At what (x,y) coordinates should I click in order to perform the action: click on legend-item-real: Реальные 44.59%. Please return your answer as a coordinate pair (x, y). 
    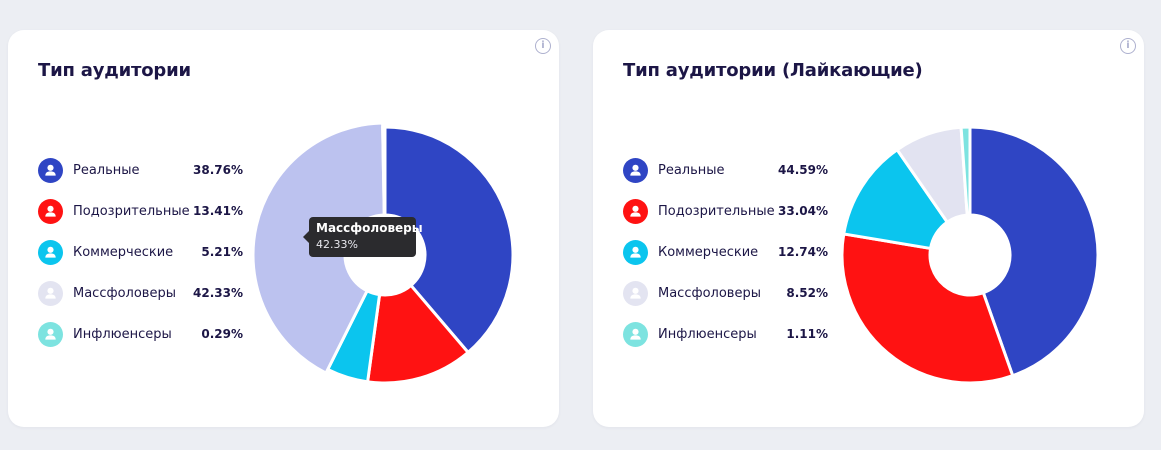
    Looking at the image, I should click on (725, 178).